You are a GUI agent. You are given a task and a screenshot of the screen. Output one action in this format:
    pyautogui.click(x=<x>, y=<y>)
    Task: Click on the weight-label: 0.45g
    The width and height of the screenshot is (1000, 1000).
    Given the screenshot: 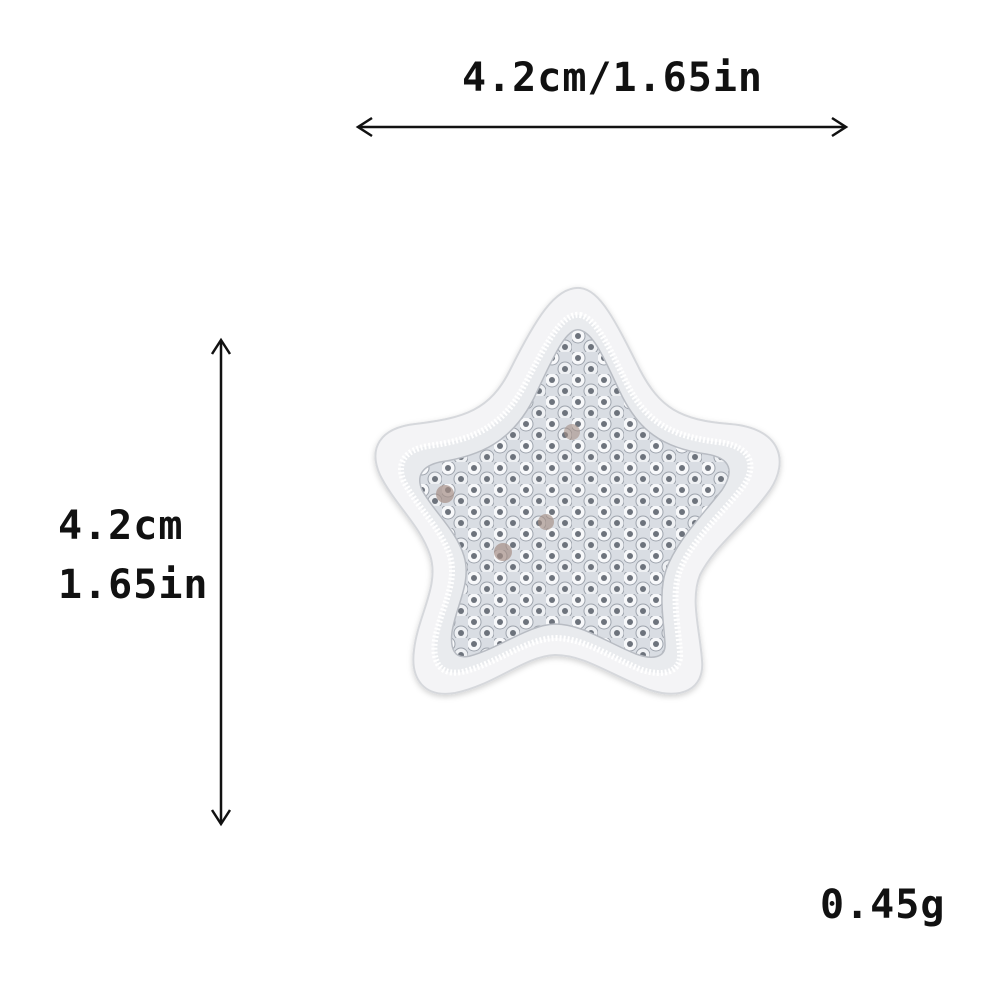 What is the action you would take?
    pyautogui.click(x=883, y=905)
    